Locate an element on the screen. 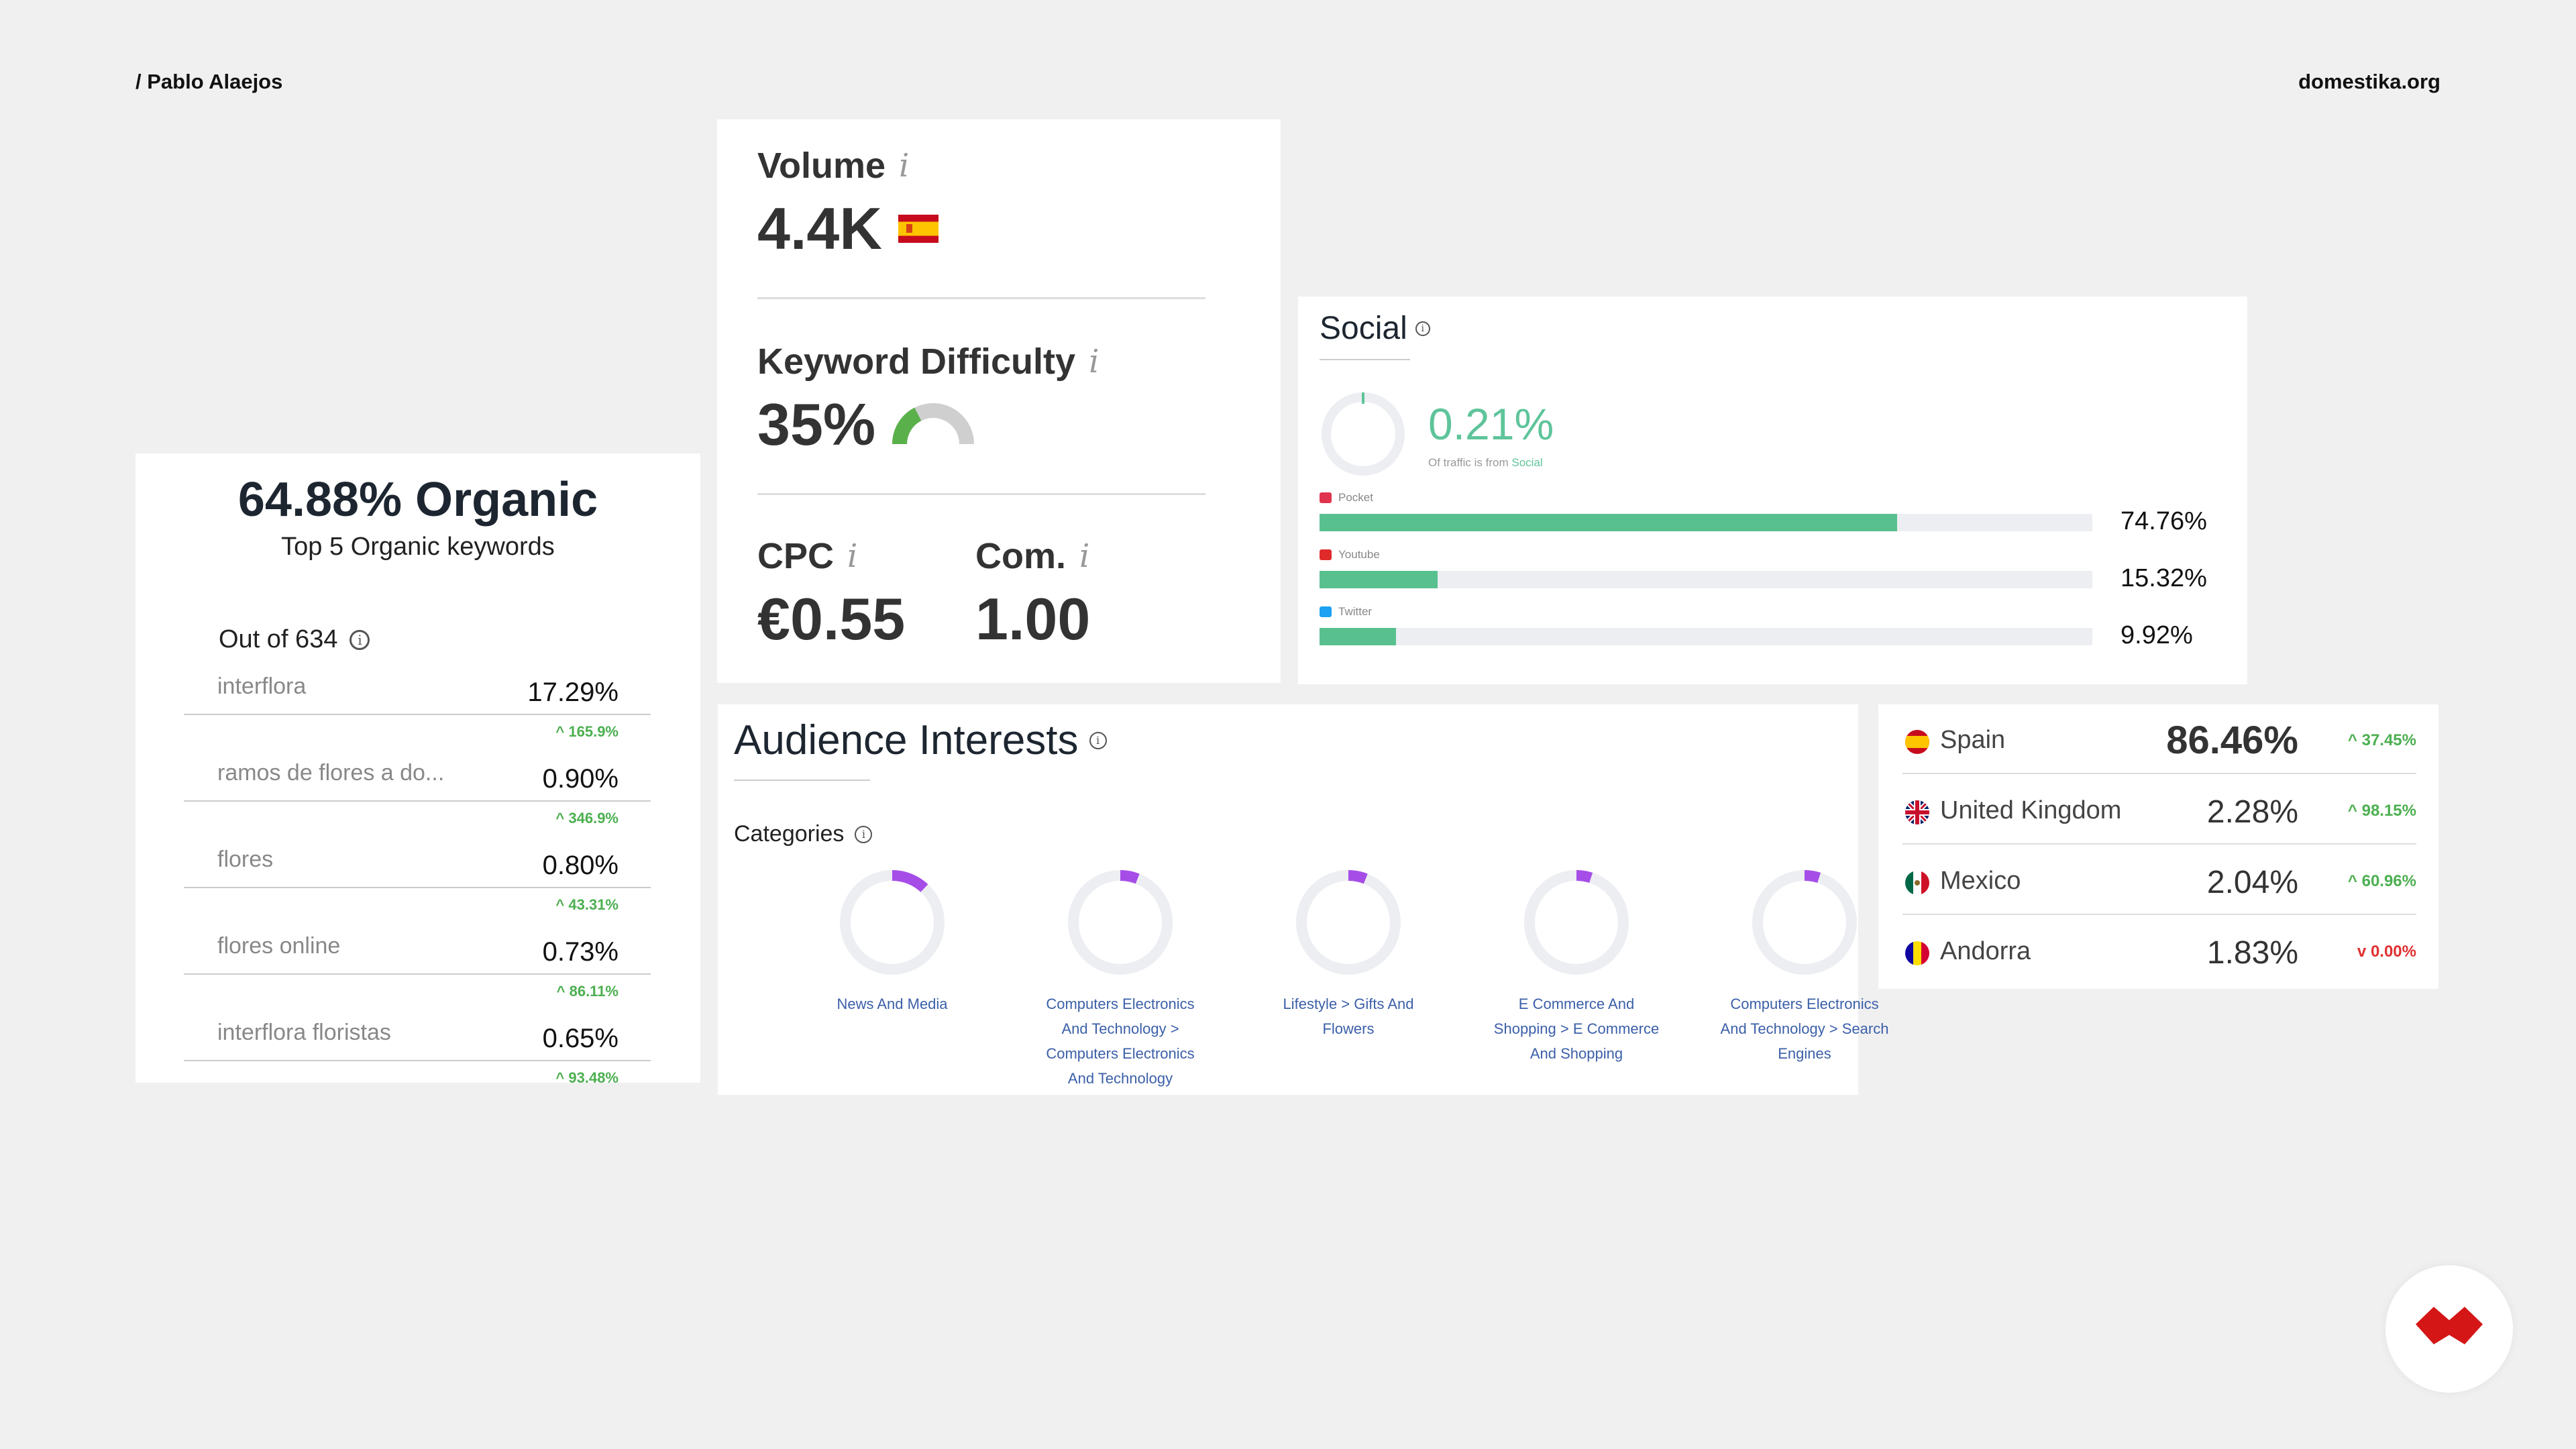 This screenshot has width=2576, height=1449. social-channel-value: 15.32% is located at coordinates (2164, 578).